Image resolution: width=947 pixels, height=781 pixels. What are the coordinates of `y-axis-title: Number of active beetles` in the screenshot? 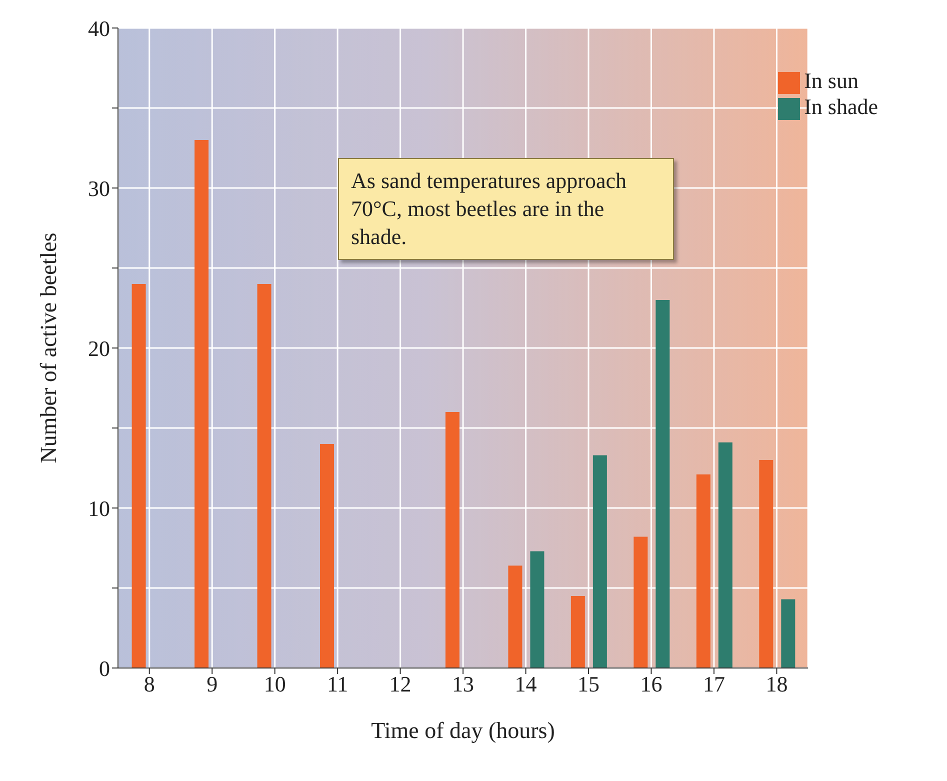 It's located at (49, 348).